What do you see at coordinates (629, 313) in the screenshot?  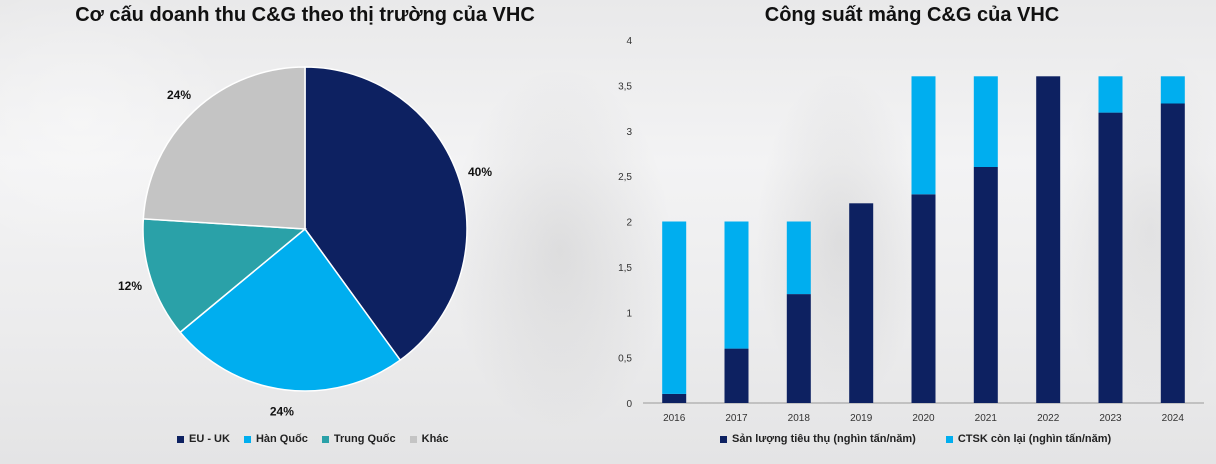 I see `y-tick-label: 1` at bounding box center [629, 313].